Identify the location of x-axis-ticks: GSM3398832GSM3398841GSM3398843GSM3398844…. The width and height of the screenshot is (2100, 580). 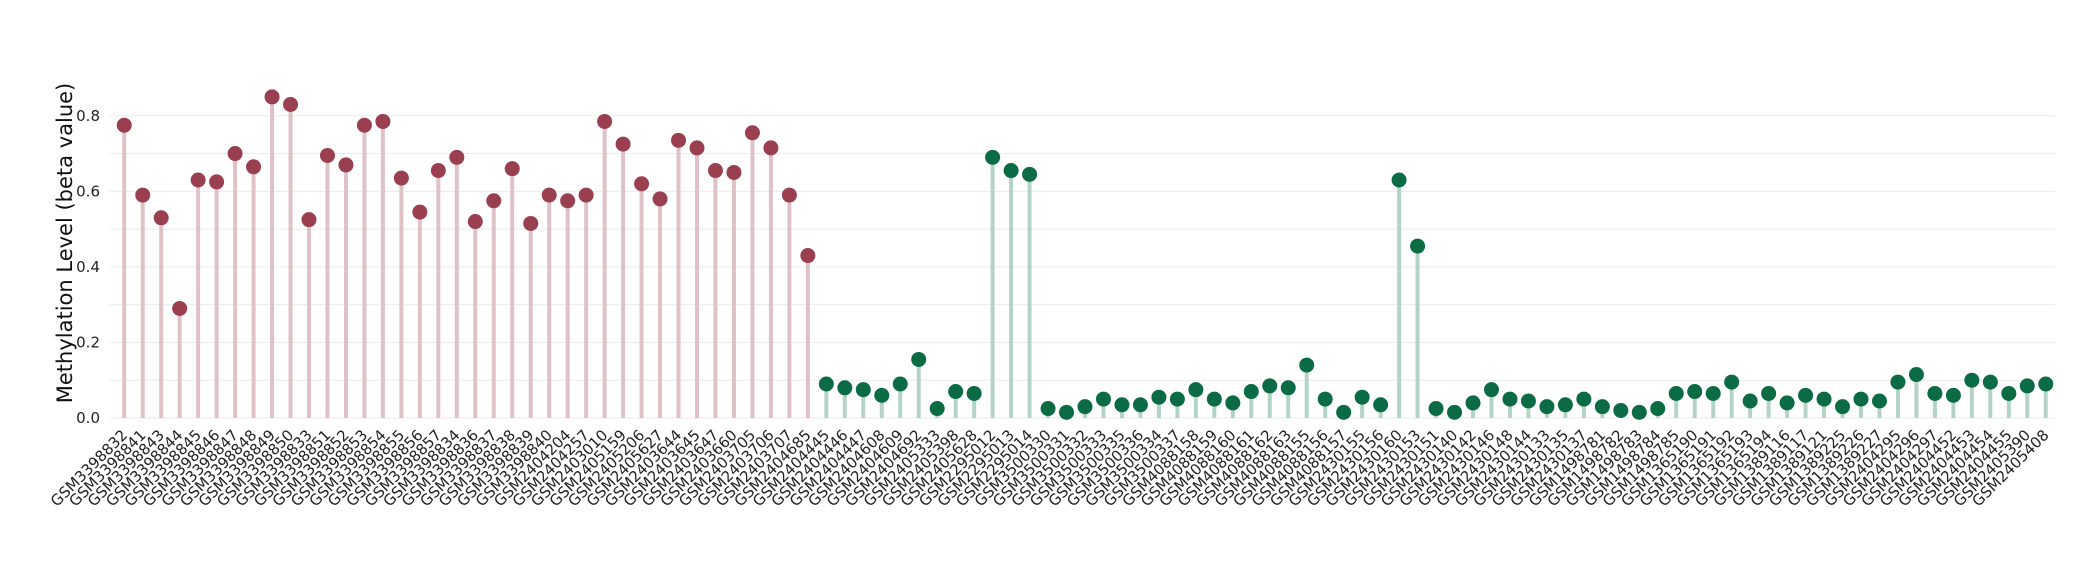
(1050, 468).